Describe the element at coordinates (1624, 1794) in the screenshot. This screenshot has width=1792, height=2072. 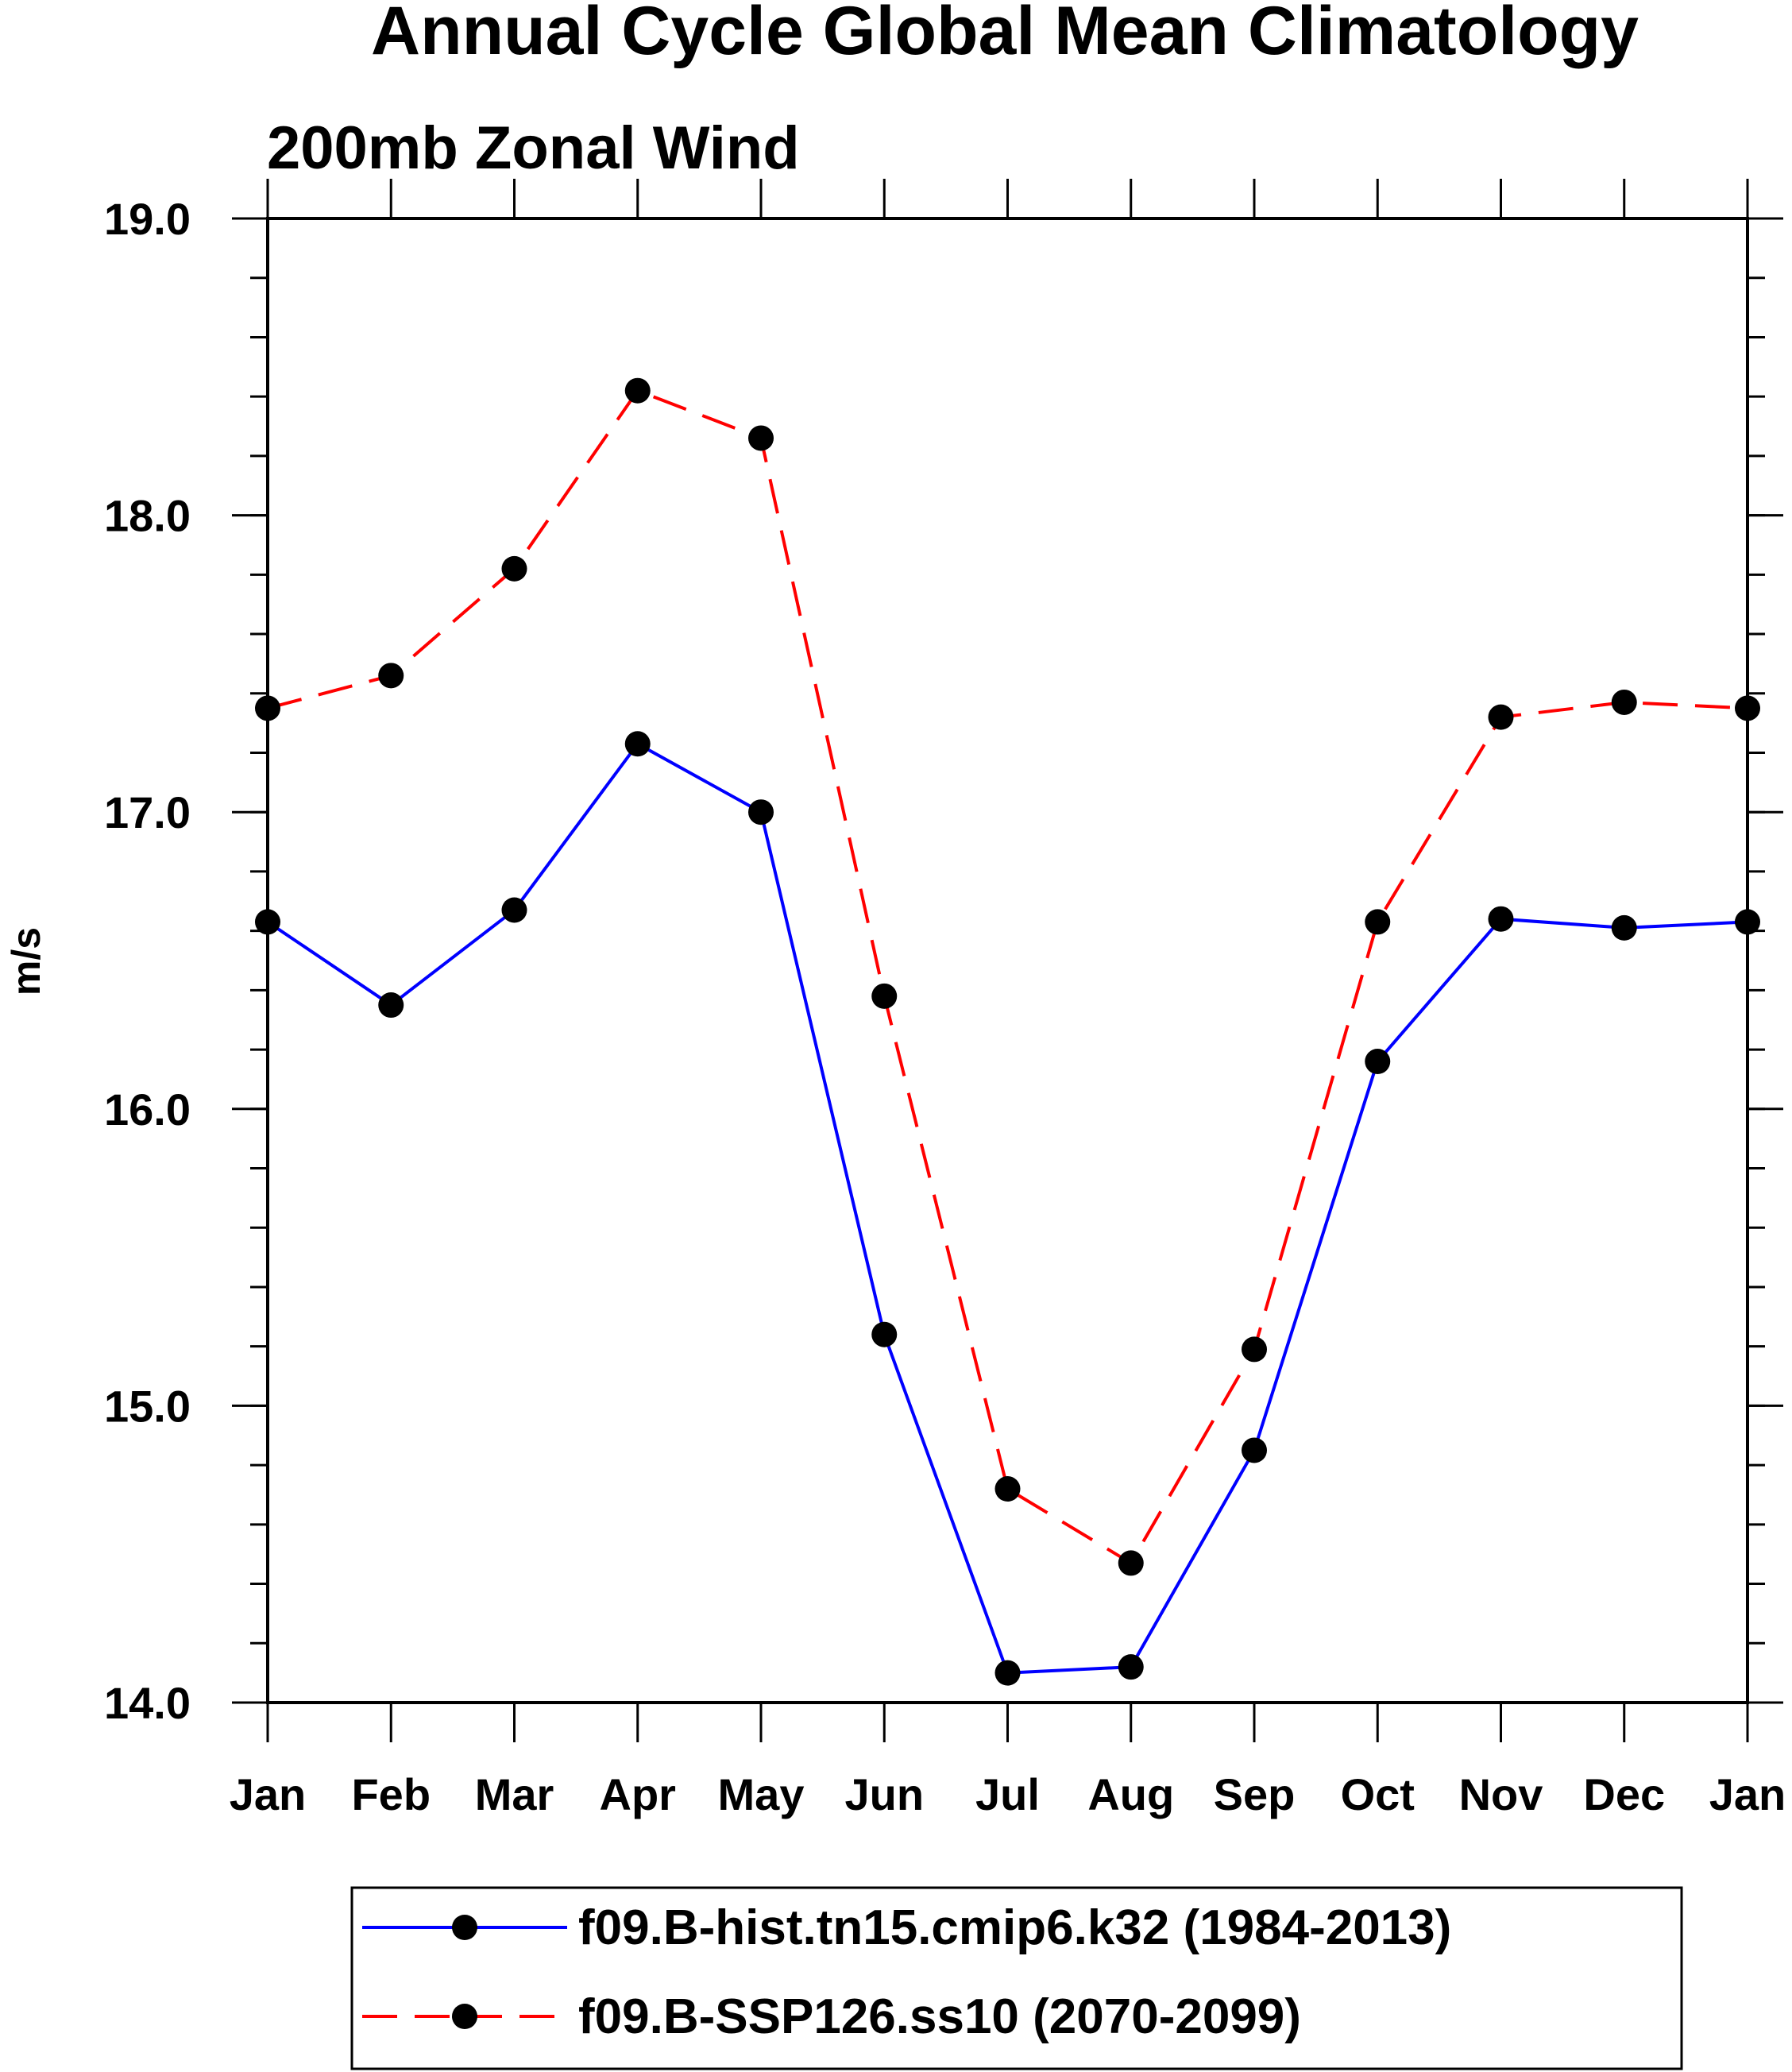
I see `x-tick-label: Dec` at that location.